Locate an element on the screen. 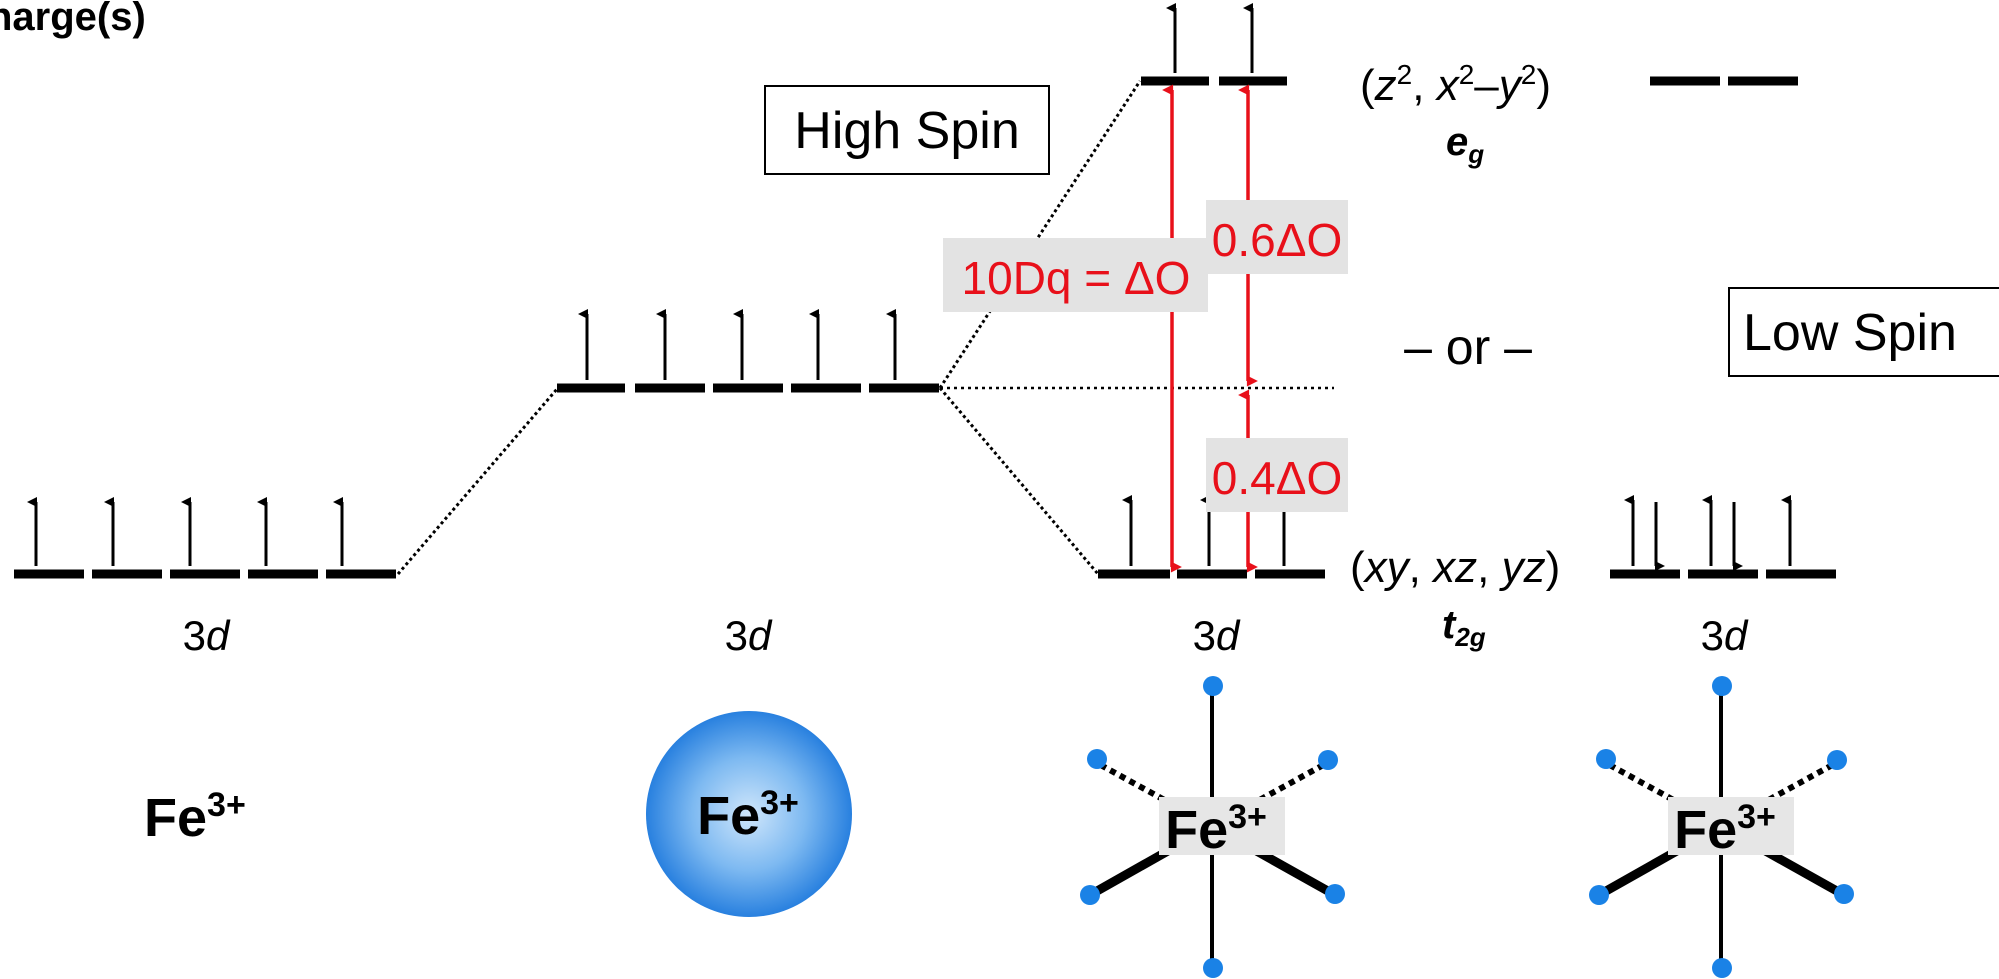 The height and width of the screenshot is (979, 1999). delta-04-label: 0.4ΔO is located at coordinates (1277, 475).